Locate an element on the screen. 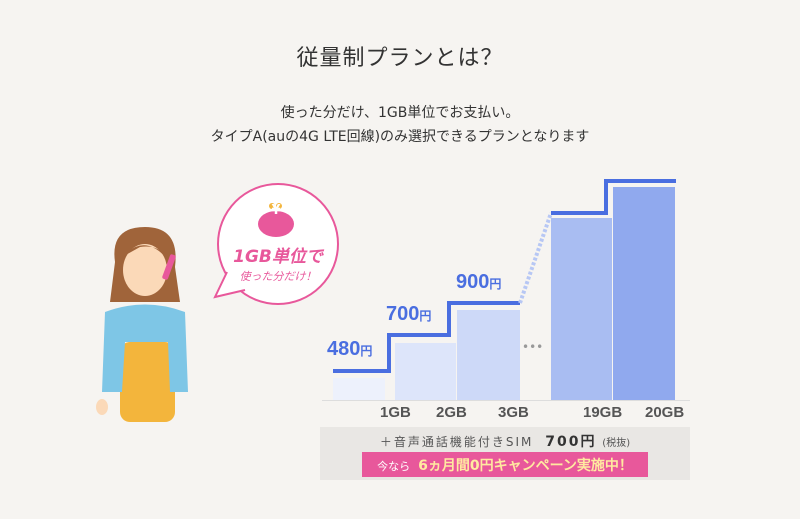  campaign-banner: 今なら 6ヵ月間0円キャンペーン実施中！ is located at coordinates (505, 464).